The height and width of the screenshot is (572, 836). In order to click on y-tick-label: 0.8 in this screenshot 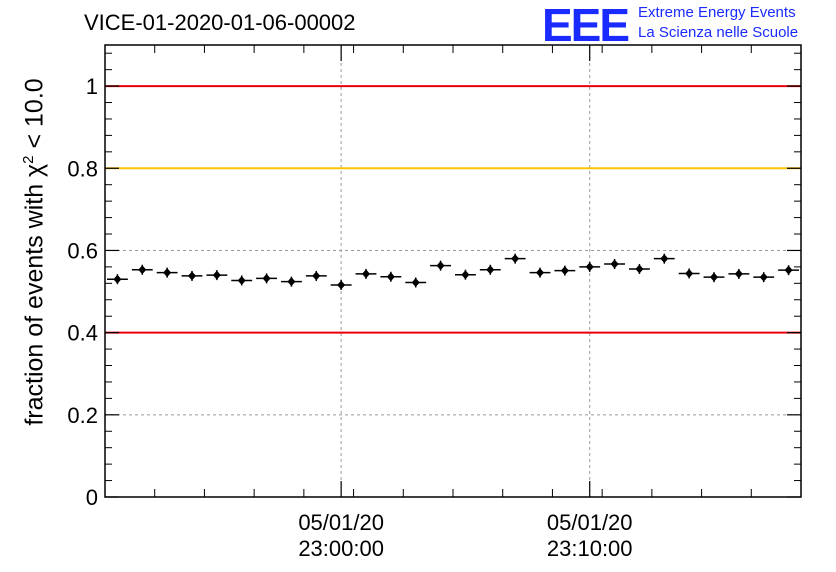, I will do `click(82, 168)`.